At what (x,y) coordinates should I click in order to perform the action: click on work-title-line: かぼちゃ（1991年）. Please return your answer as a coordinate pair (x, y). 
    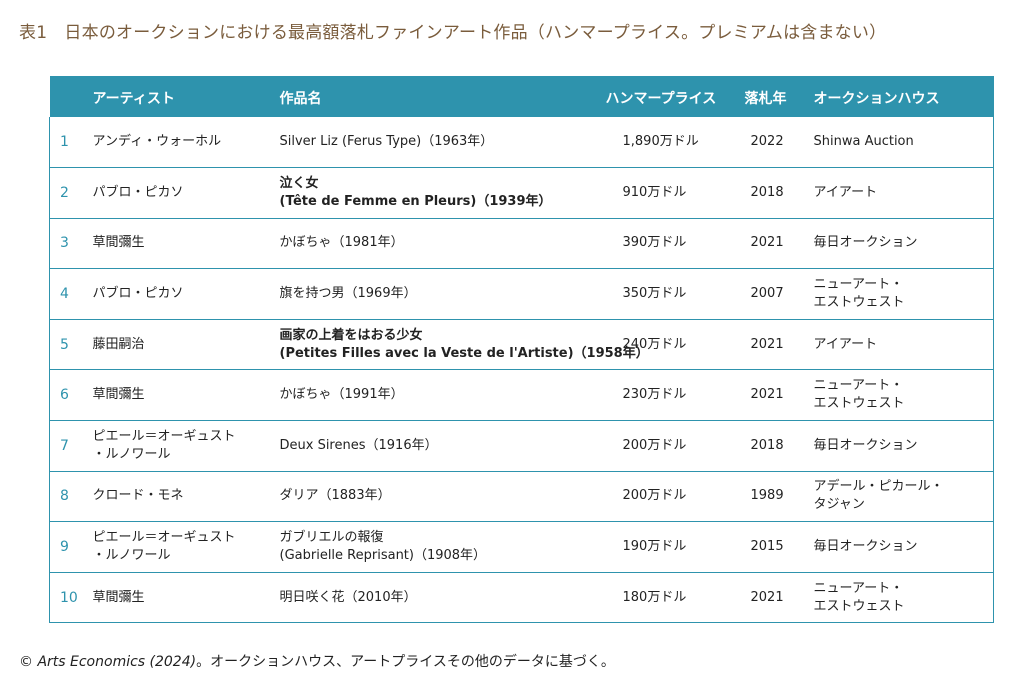
    Looking at the image, I should click on (341, 395).